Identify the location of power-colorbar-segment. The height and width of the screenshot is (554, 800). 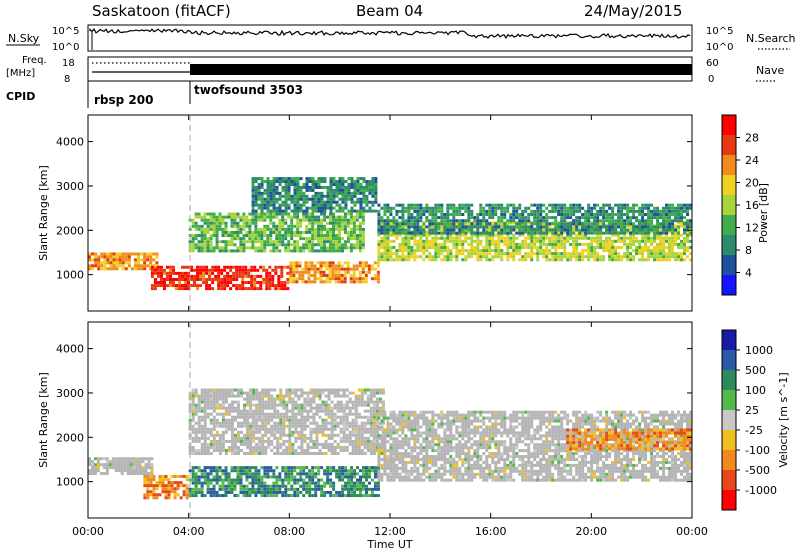
(729, 285).